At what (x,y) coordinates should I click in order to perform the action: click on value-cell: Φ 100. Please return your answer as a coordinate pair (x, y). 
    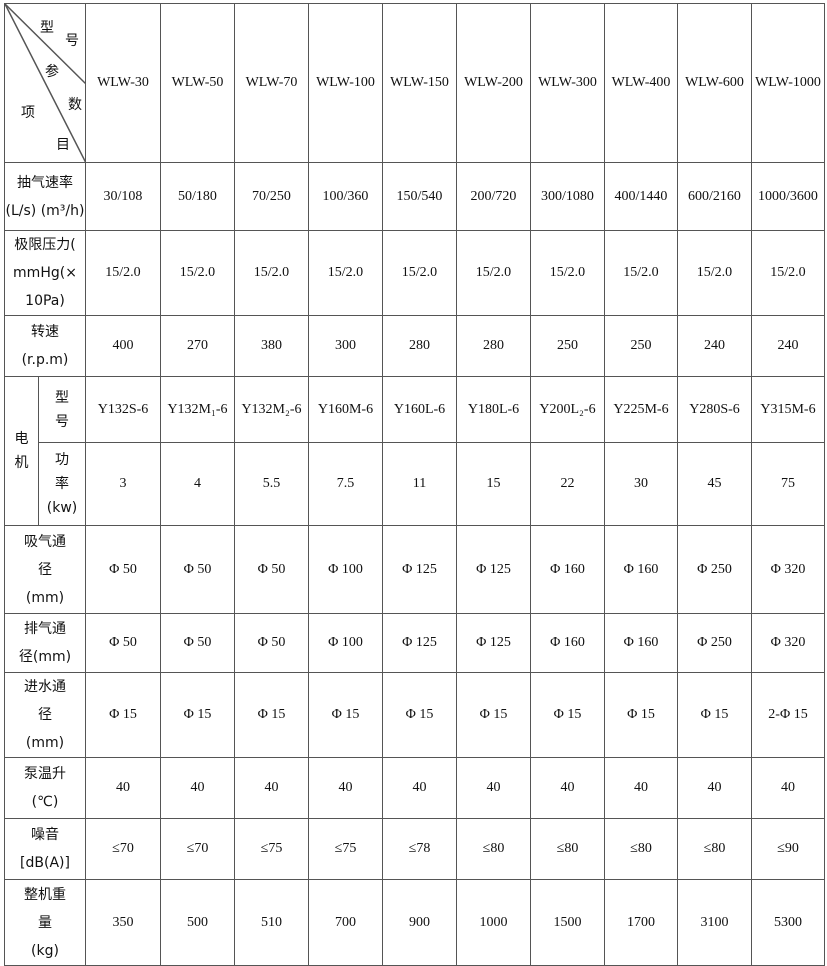
    Looking at the image, I should click on (345, 643).